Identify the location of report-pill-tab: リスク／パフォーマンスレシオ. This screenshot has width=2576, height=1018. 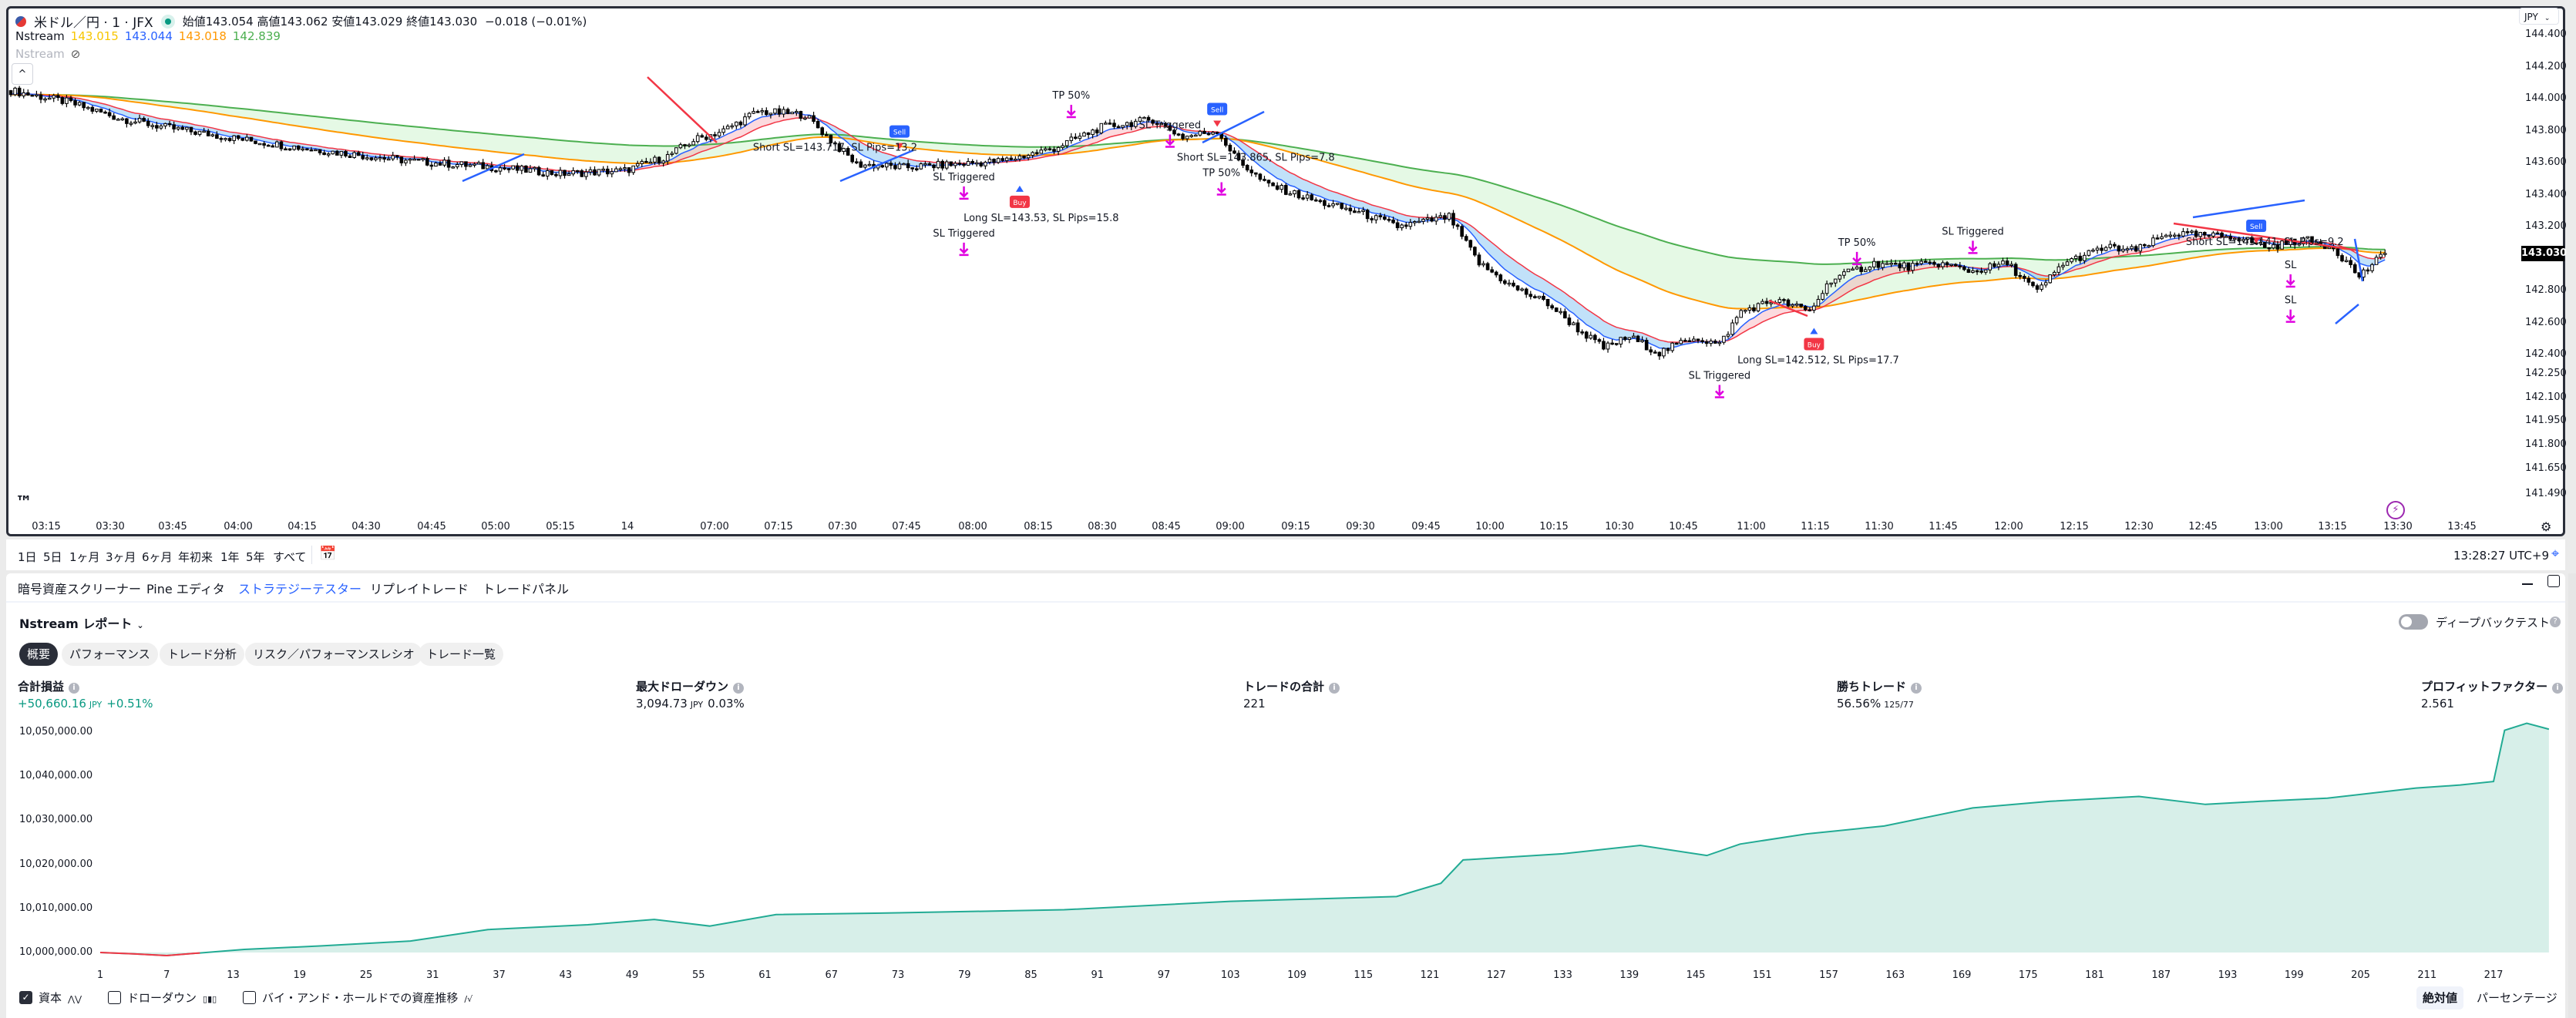
(333, 654).